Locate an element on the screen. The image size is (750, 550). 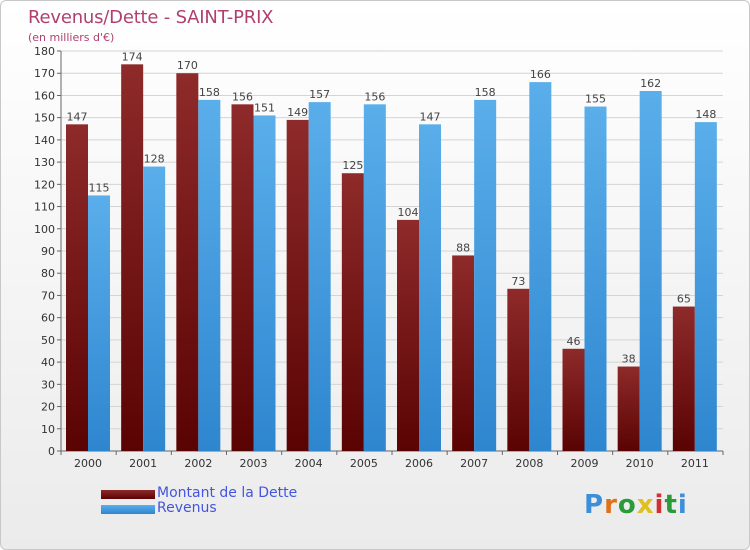
data-label: 170 is located at coordinates (187, 65).